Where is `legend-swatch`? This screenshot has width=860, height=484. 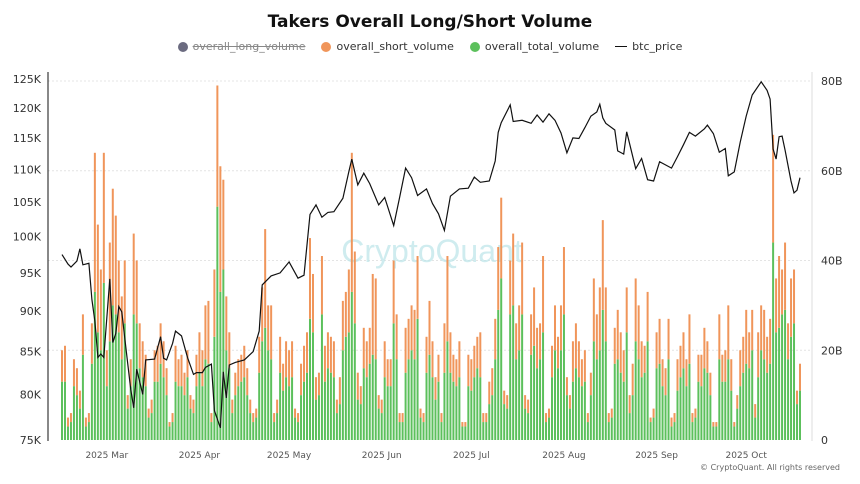 legend-swatch is located at coordinates (474, 46).